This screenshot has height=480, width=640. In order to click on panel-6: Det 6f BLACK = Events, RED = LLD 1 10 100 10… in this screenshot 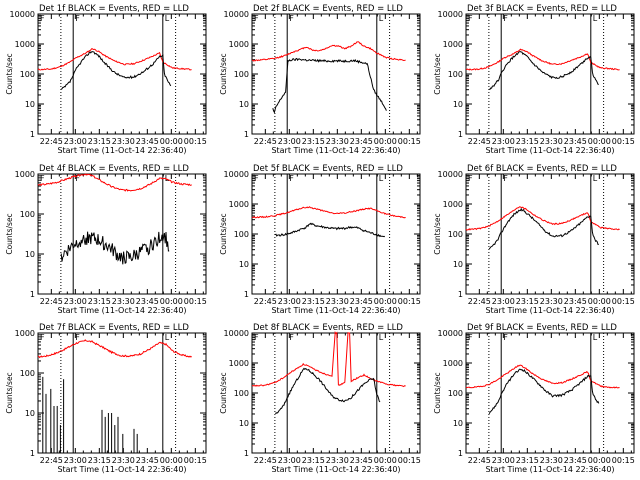, I will do `click(534, 239)`.